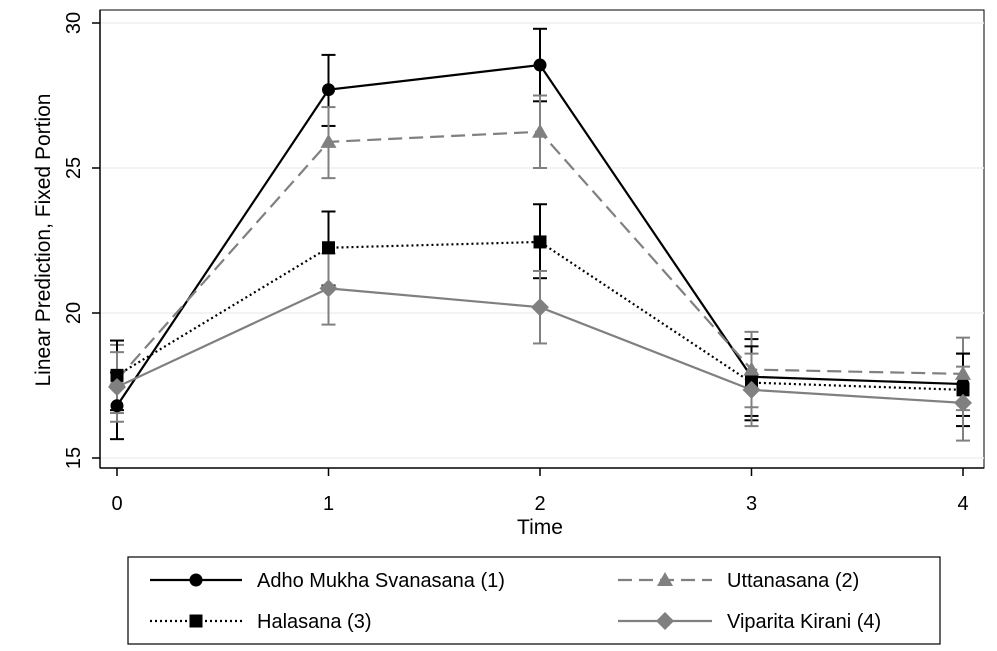  Describe the element at coordinates (381, 581) in the screenshot. I see `legend-label: Adho Mukha Svanasana (1)` at that location.